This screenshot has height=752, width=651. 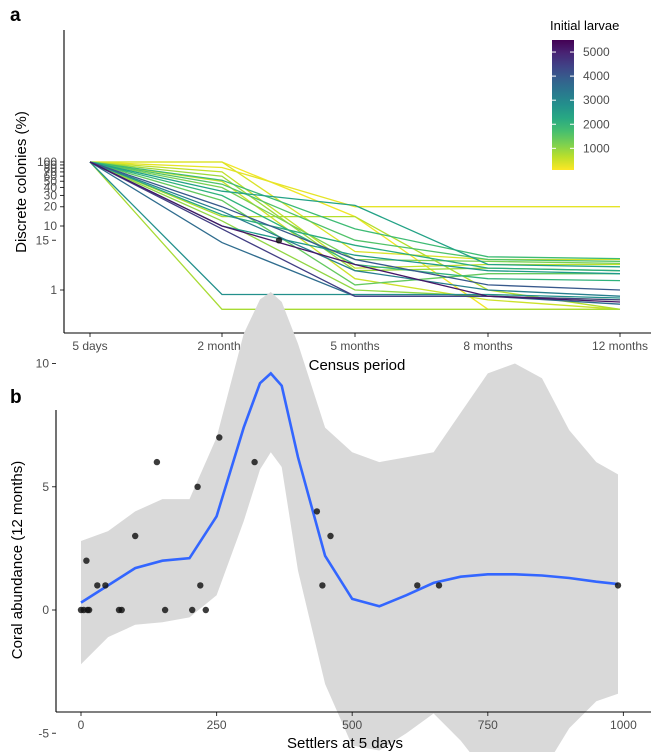 What do you see at coordinates (354, 346) in the screenshot?
I see `x-tick-label: 5 months` at bounding box center [354, 346].